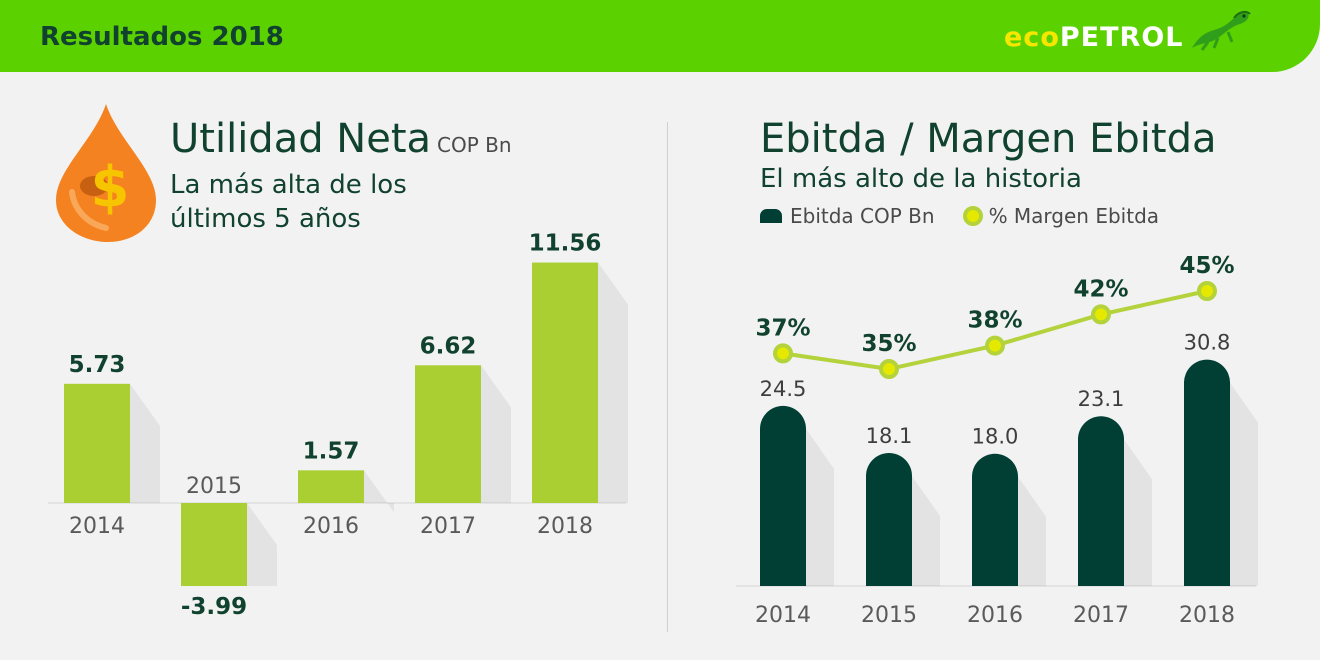 This screenshot has height=660, width=1320. I want to click on ebitda-year-2017: 2017, so click(1101, 615).